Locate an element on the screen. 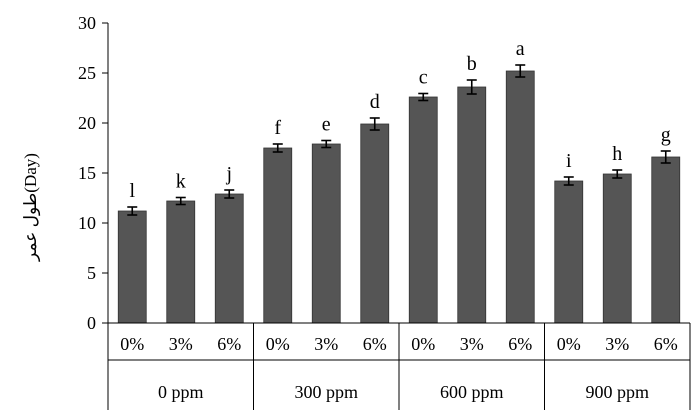  y-tick-label: 0 is located at coordinates (91, 323).